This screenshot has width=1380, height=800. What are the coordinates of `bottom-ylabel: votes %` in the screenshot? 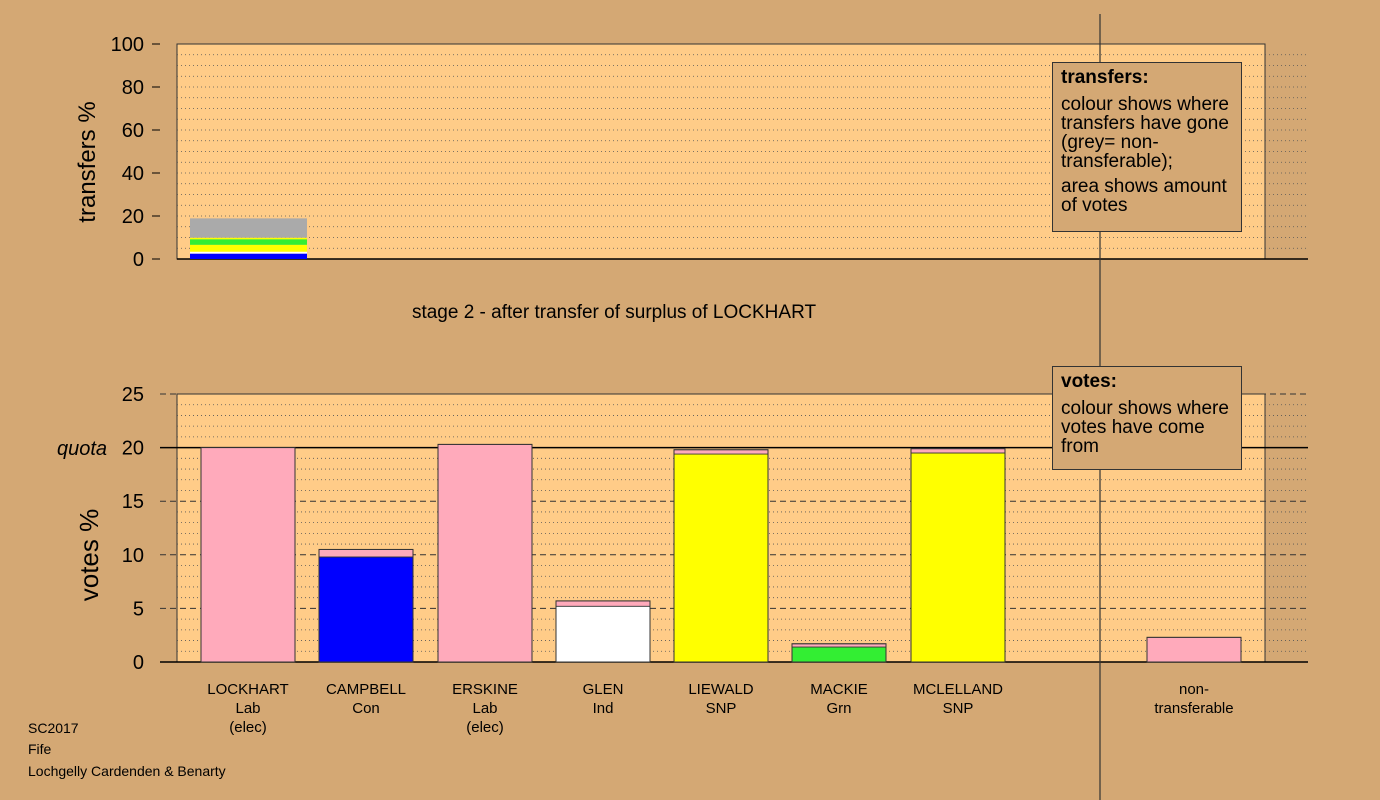 It's located at (89, 555).